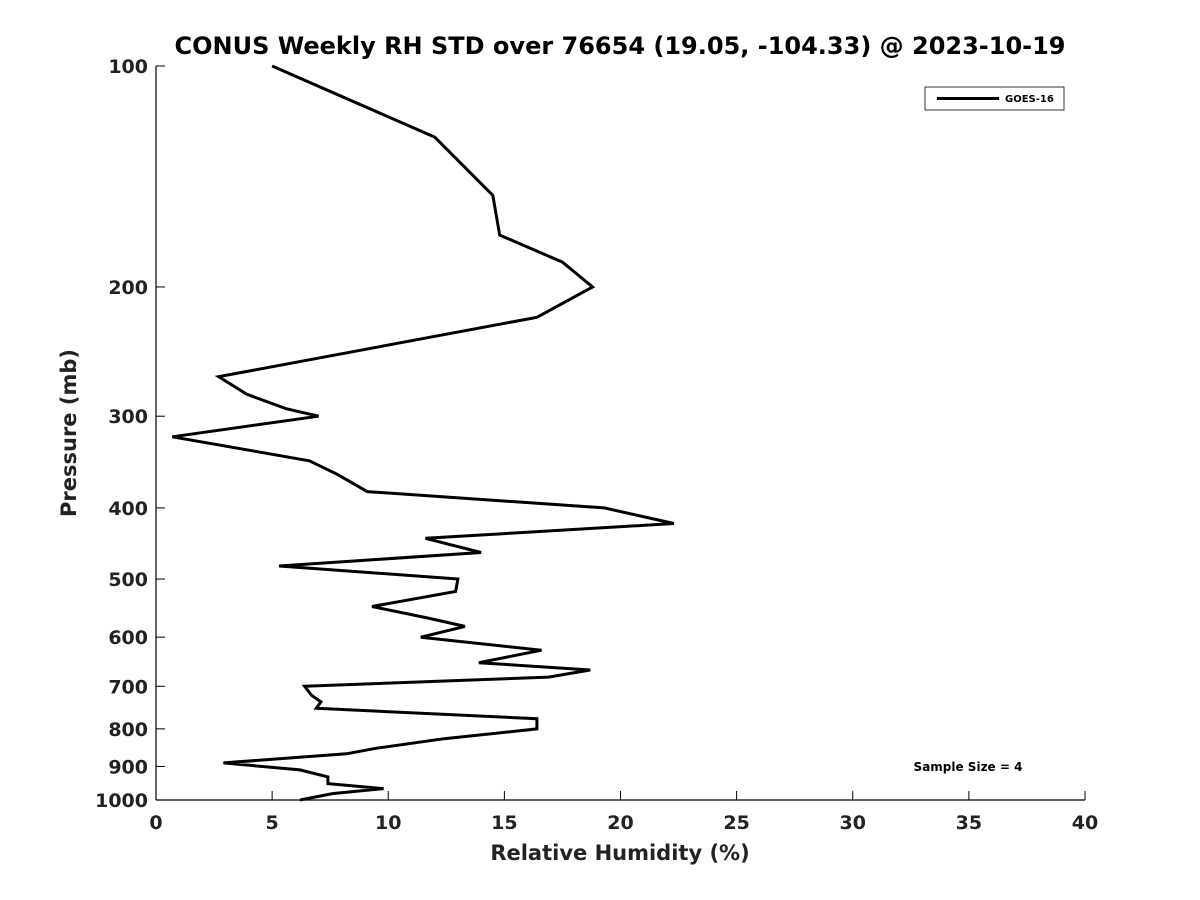 This screenshot has width=1200, height=900. What do you see at coordinates (968, 767) in the screenshot?
I see `sample-size-annotation: Sample Size = 4` at bounding box center [968, 767].